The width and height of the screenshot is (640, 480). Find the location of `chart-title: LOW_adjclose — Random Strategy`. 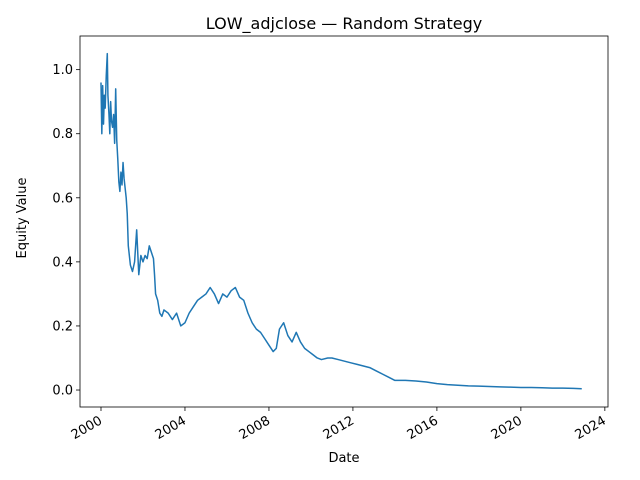

chart-title: LOW_adjclose — Random Strategy is located at coordinates (344, 24).